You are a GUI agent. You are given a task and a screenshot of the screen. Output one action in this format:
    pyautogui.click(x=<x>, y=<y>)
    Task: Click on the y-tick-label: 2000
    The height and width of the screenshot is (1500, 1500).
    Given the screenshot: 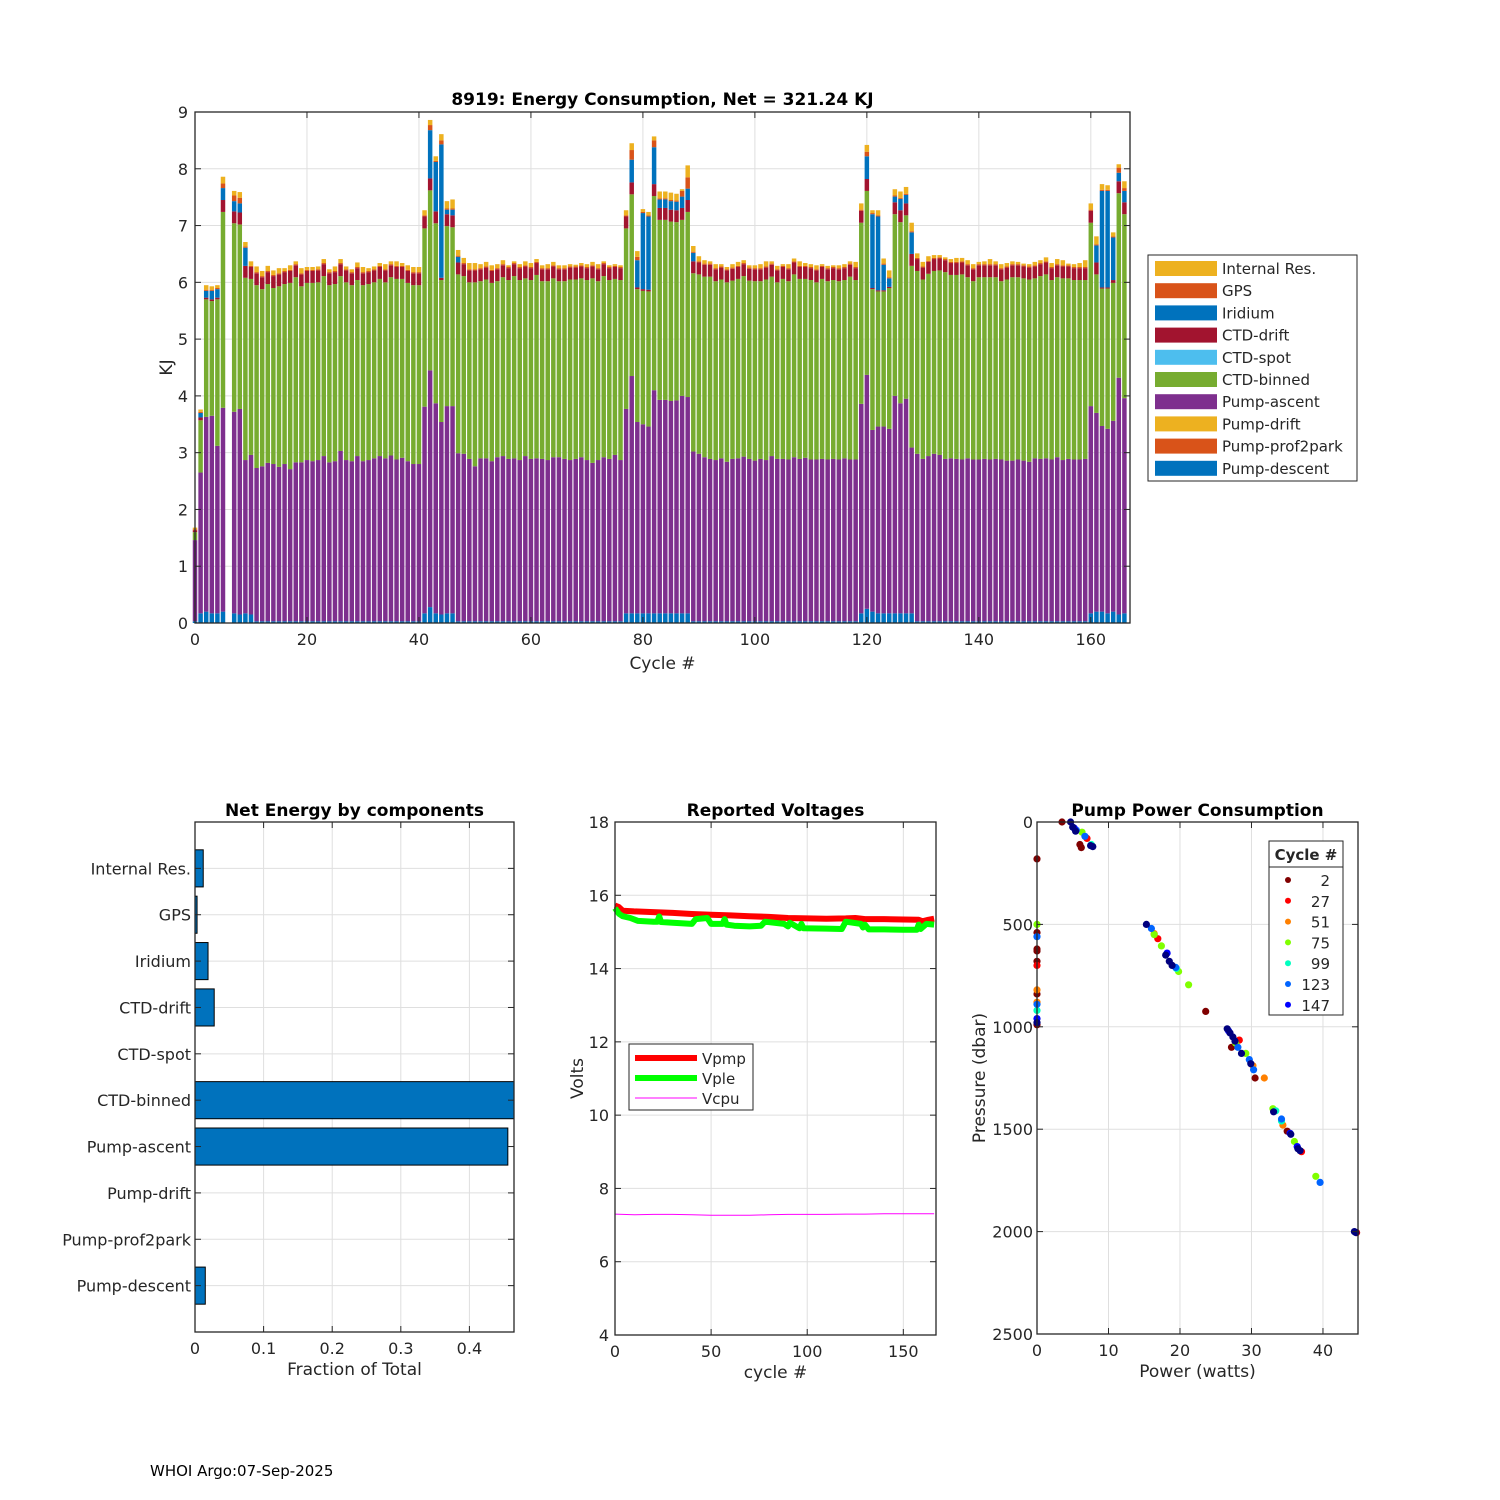 What is the action you would take?
    pyautogui.click(x=1012, y=1232)
    